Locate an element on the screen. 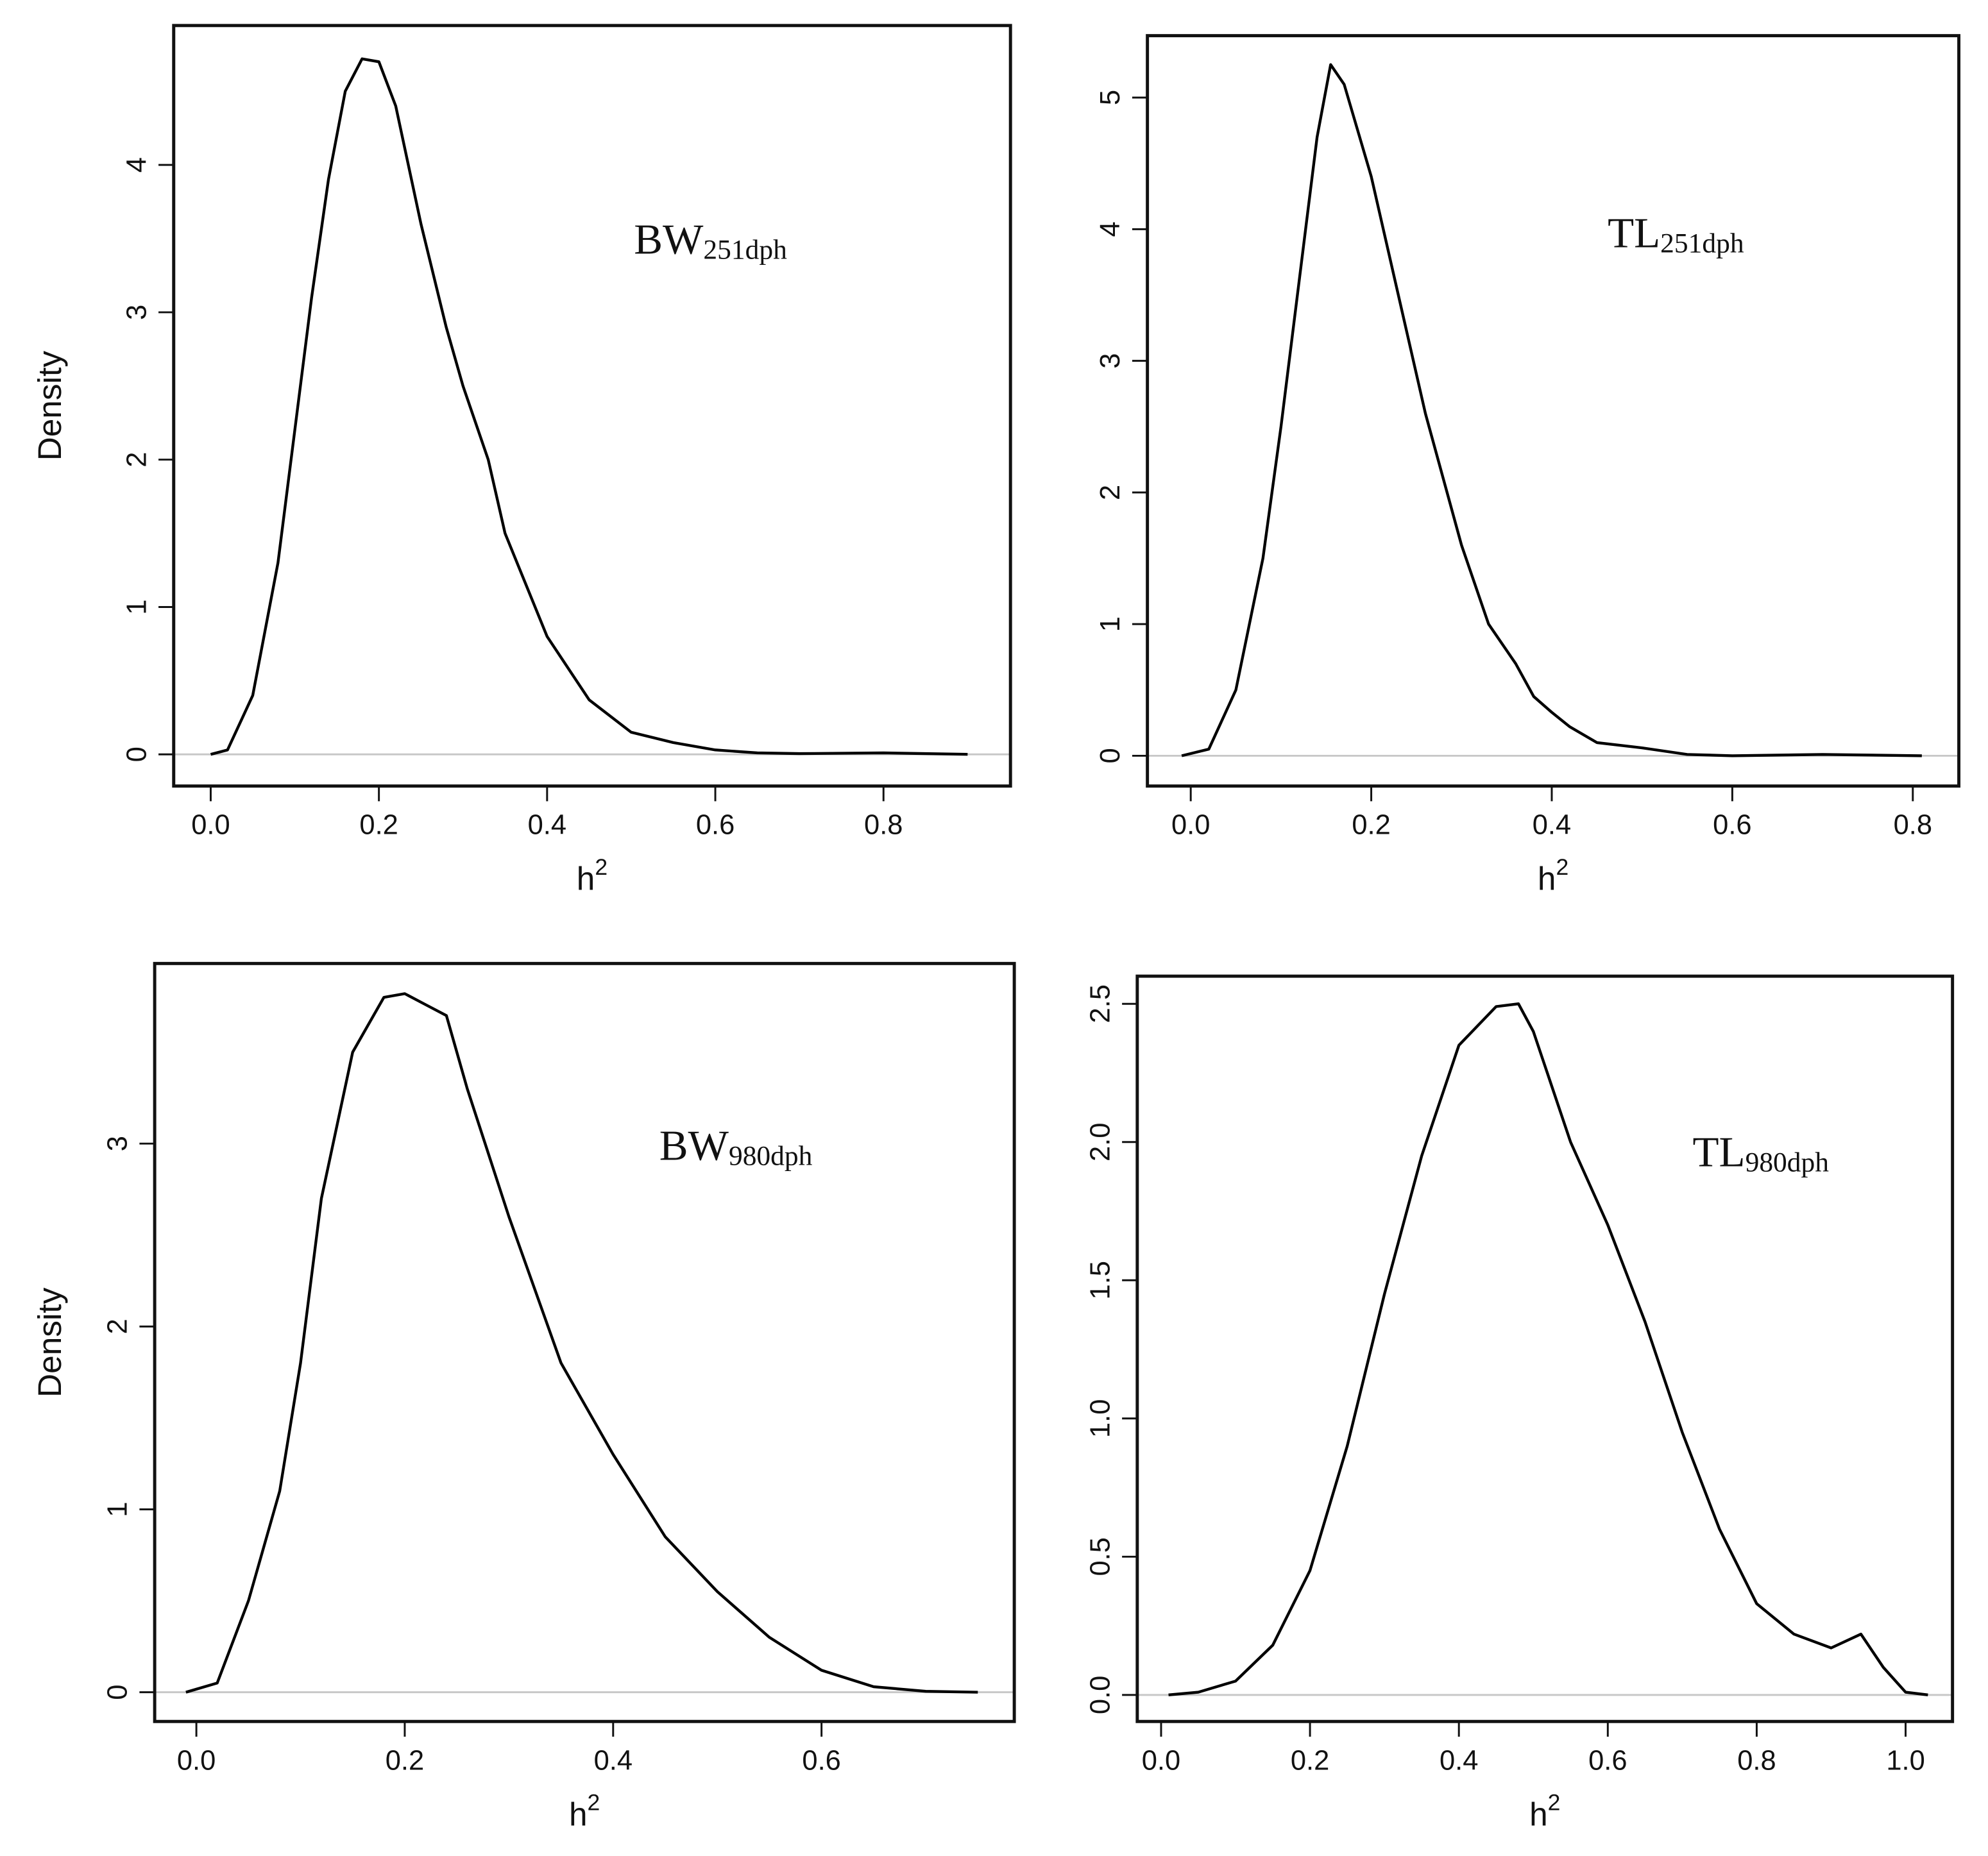 The height and width of the screenshot is (1856, 1988). y-tick-label: 5 is located at coordinates (1110, 97).